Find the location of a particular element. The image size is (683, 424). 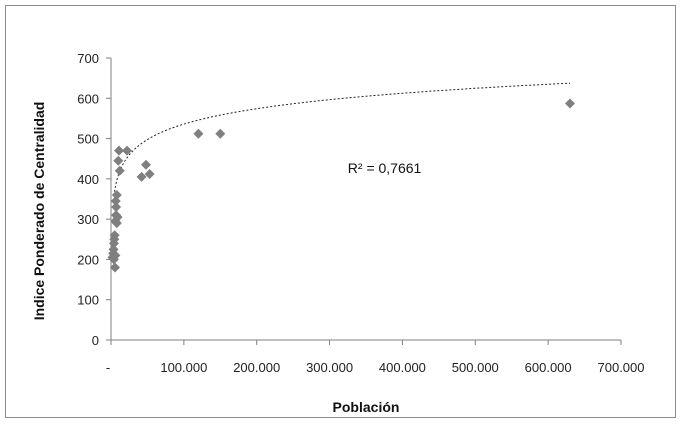

r-squared-annotation: R² = 0,7661 is located at coordinates (385, 168).